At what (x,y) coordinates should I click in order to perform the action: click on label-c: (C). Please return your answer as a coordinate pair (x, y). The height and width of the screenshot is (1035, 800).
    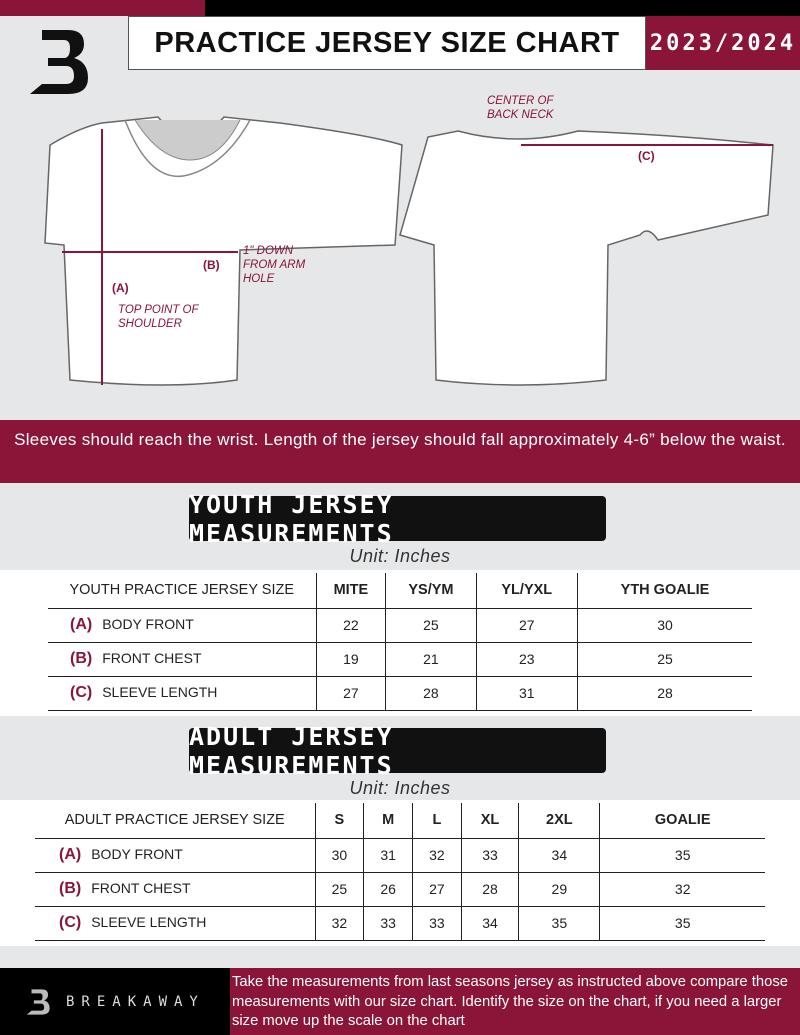
    Looking at the image, I should click on (646, 156).